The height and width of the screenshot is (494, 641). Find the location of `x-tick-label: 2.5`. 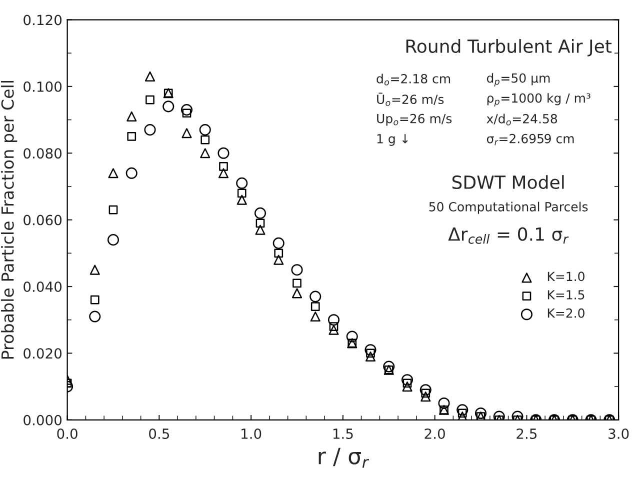

x-tick-label: 2.5 is located at coordinates (526, 433).